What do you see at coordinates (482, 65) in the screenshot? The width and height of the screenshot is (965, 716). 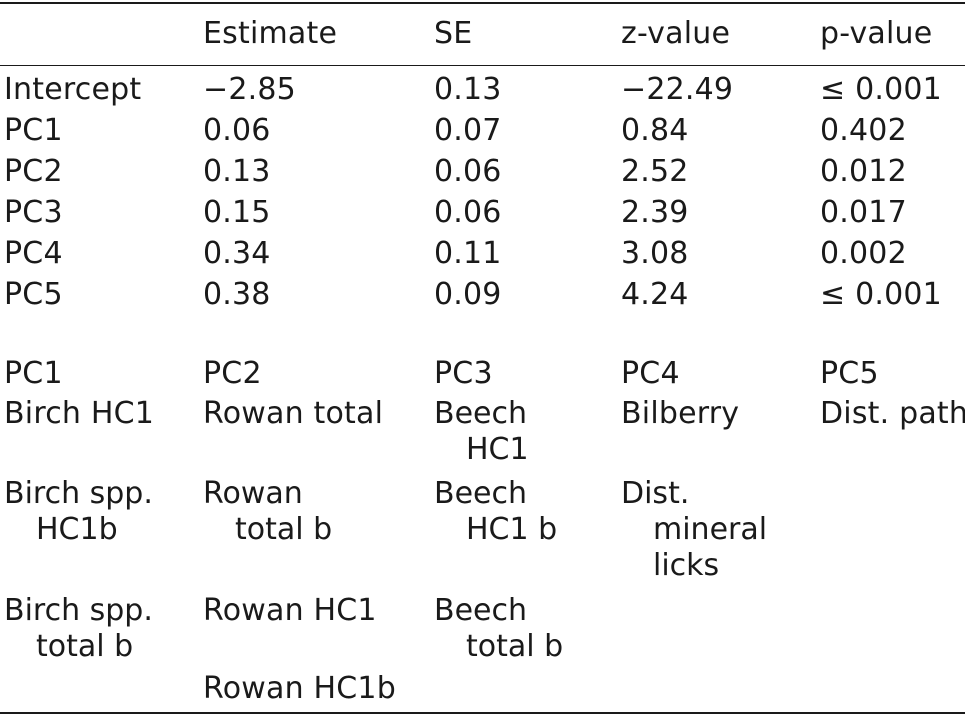 I see `table-header-rule` at bounding box center [482, 65].